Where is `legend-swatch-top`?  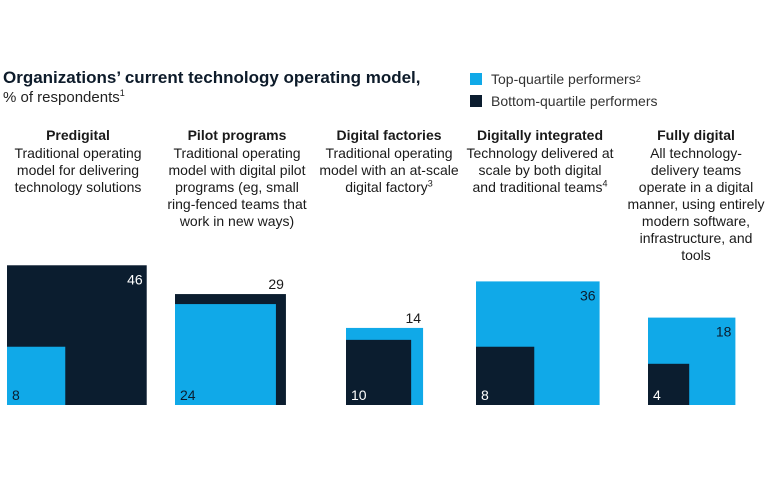
legend-swatch-top is located at coordinates (476, 79).